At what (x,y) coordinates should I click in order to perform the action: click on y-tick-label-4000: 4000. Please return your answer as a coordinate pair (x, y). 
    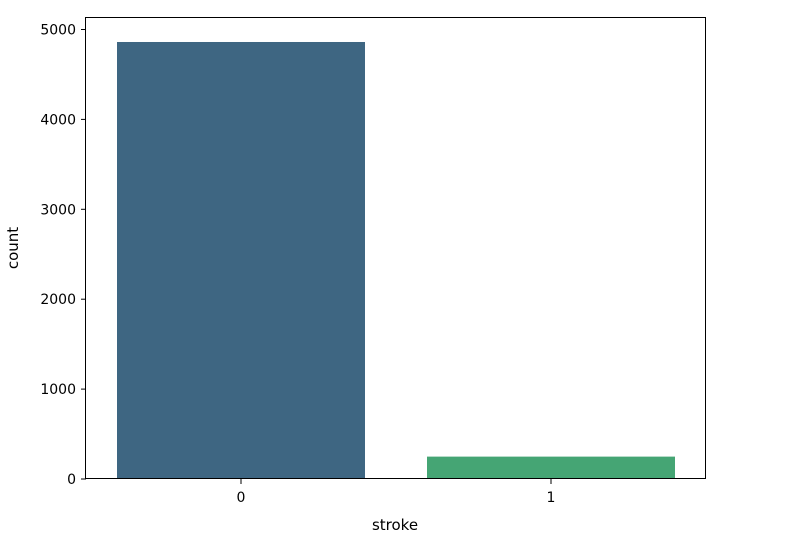
    Looking at the image, I should click on (58, 120).